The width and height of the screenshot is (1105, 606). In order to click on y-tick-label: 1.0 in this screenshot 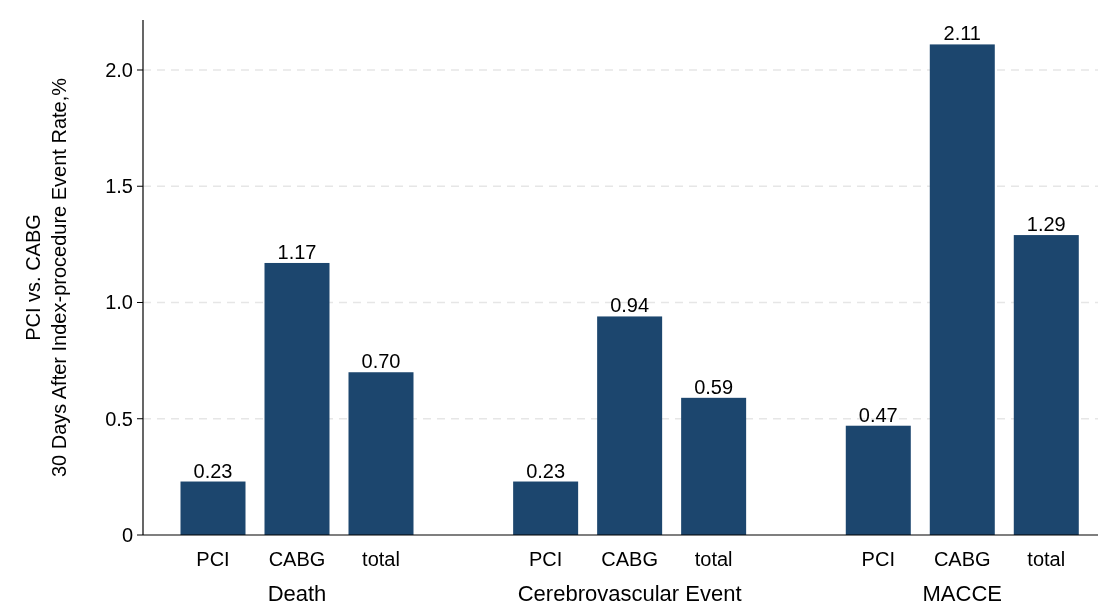, I will do `click(119, 302)`.